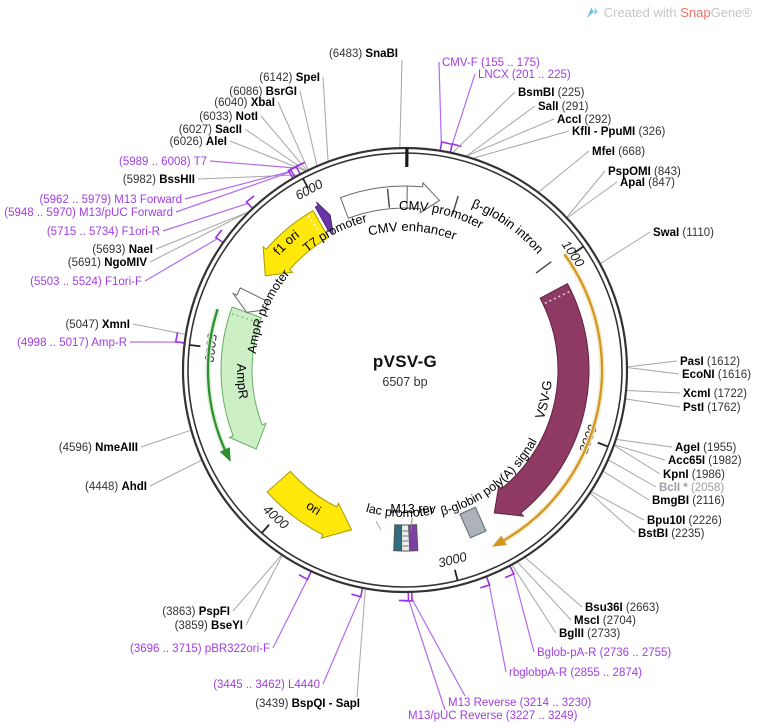 The image size is (760, 728). What do you see at coordinates (247, 177) in the screenshot?
I see `site-line-BssHII` at bounding box center [247, 177].